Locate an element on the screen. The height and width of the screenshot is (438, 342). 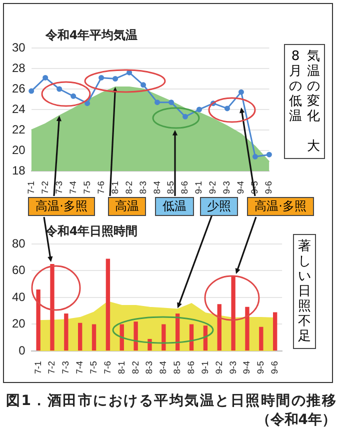
text: 低温 is located at coordinates (174, 206).